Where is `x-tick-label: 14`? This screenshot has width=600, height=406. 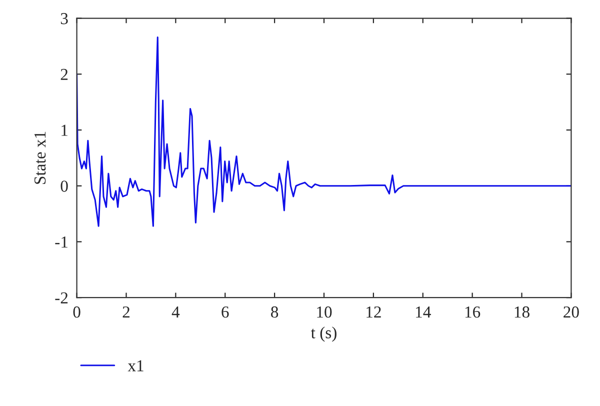 x-tick-label: 14 is located at coordinates (423, 312).